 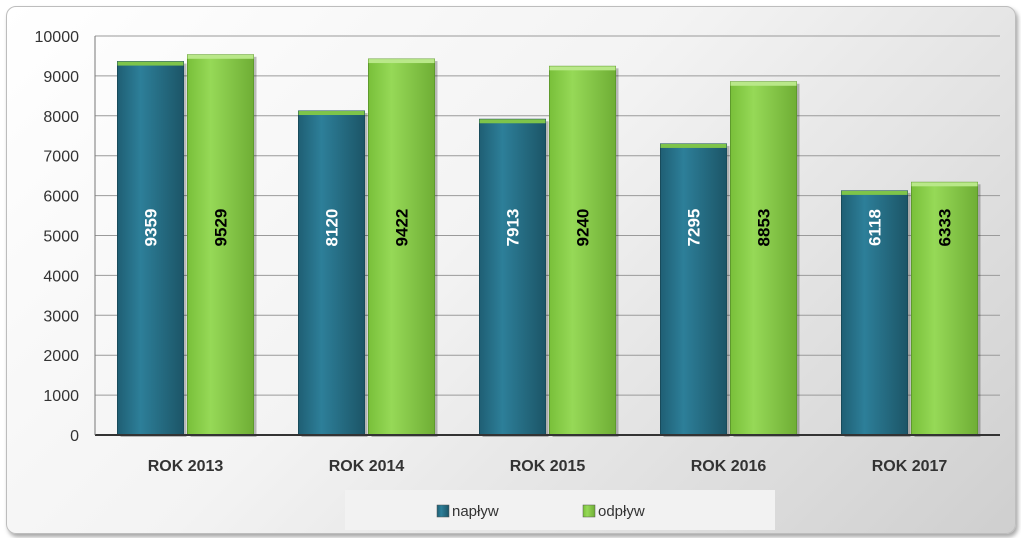 What do you see at coordinates (61, 237) in the screenshot?
I see `y-tick-label: 5000` at bounding box center [61, 237].